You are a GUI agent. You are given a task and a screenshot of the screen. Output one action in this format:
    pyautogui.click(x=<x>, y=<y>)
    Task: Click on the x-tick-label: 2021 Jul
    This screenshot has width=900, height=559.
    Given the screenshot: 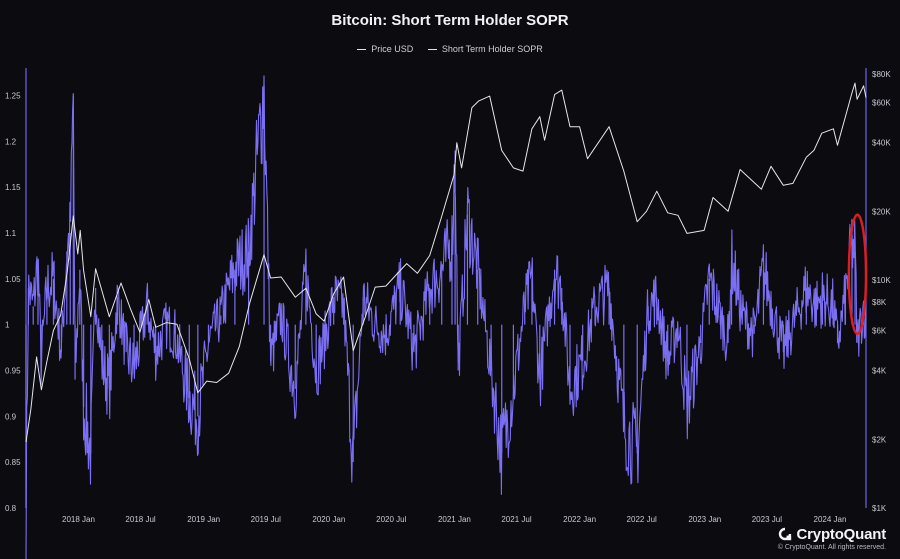 What is the action you would take?
    pyautogui.click(x=516, y=519)
    